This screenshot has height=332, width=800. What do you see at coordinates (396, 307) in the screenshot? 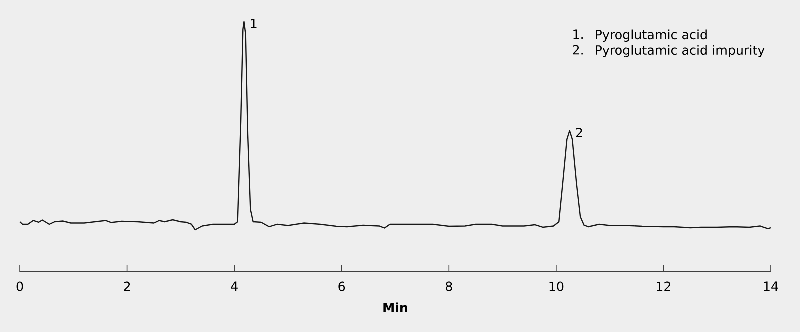
I see `x-axis-title: Min` at bounding box center [396, 307].